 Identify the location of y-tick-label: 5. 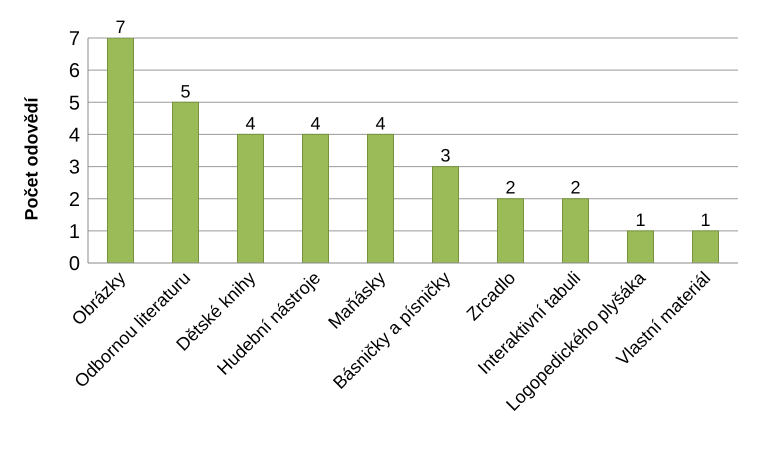
(74, 103).